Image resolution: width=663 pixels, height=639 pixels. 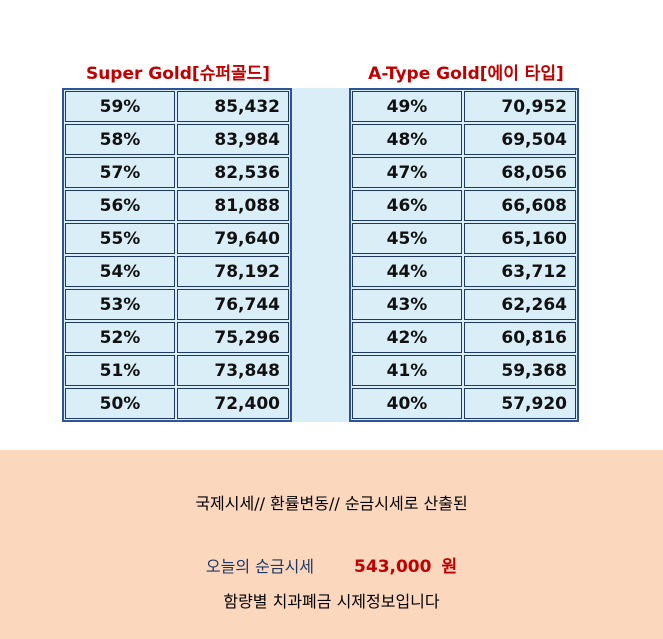 I want to click on table-row: 58% 83,984, so click(x=177, y=139).